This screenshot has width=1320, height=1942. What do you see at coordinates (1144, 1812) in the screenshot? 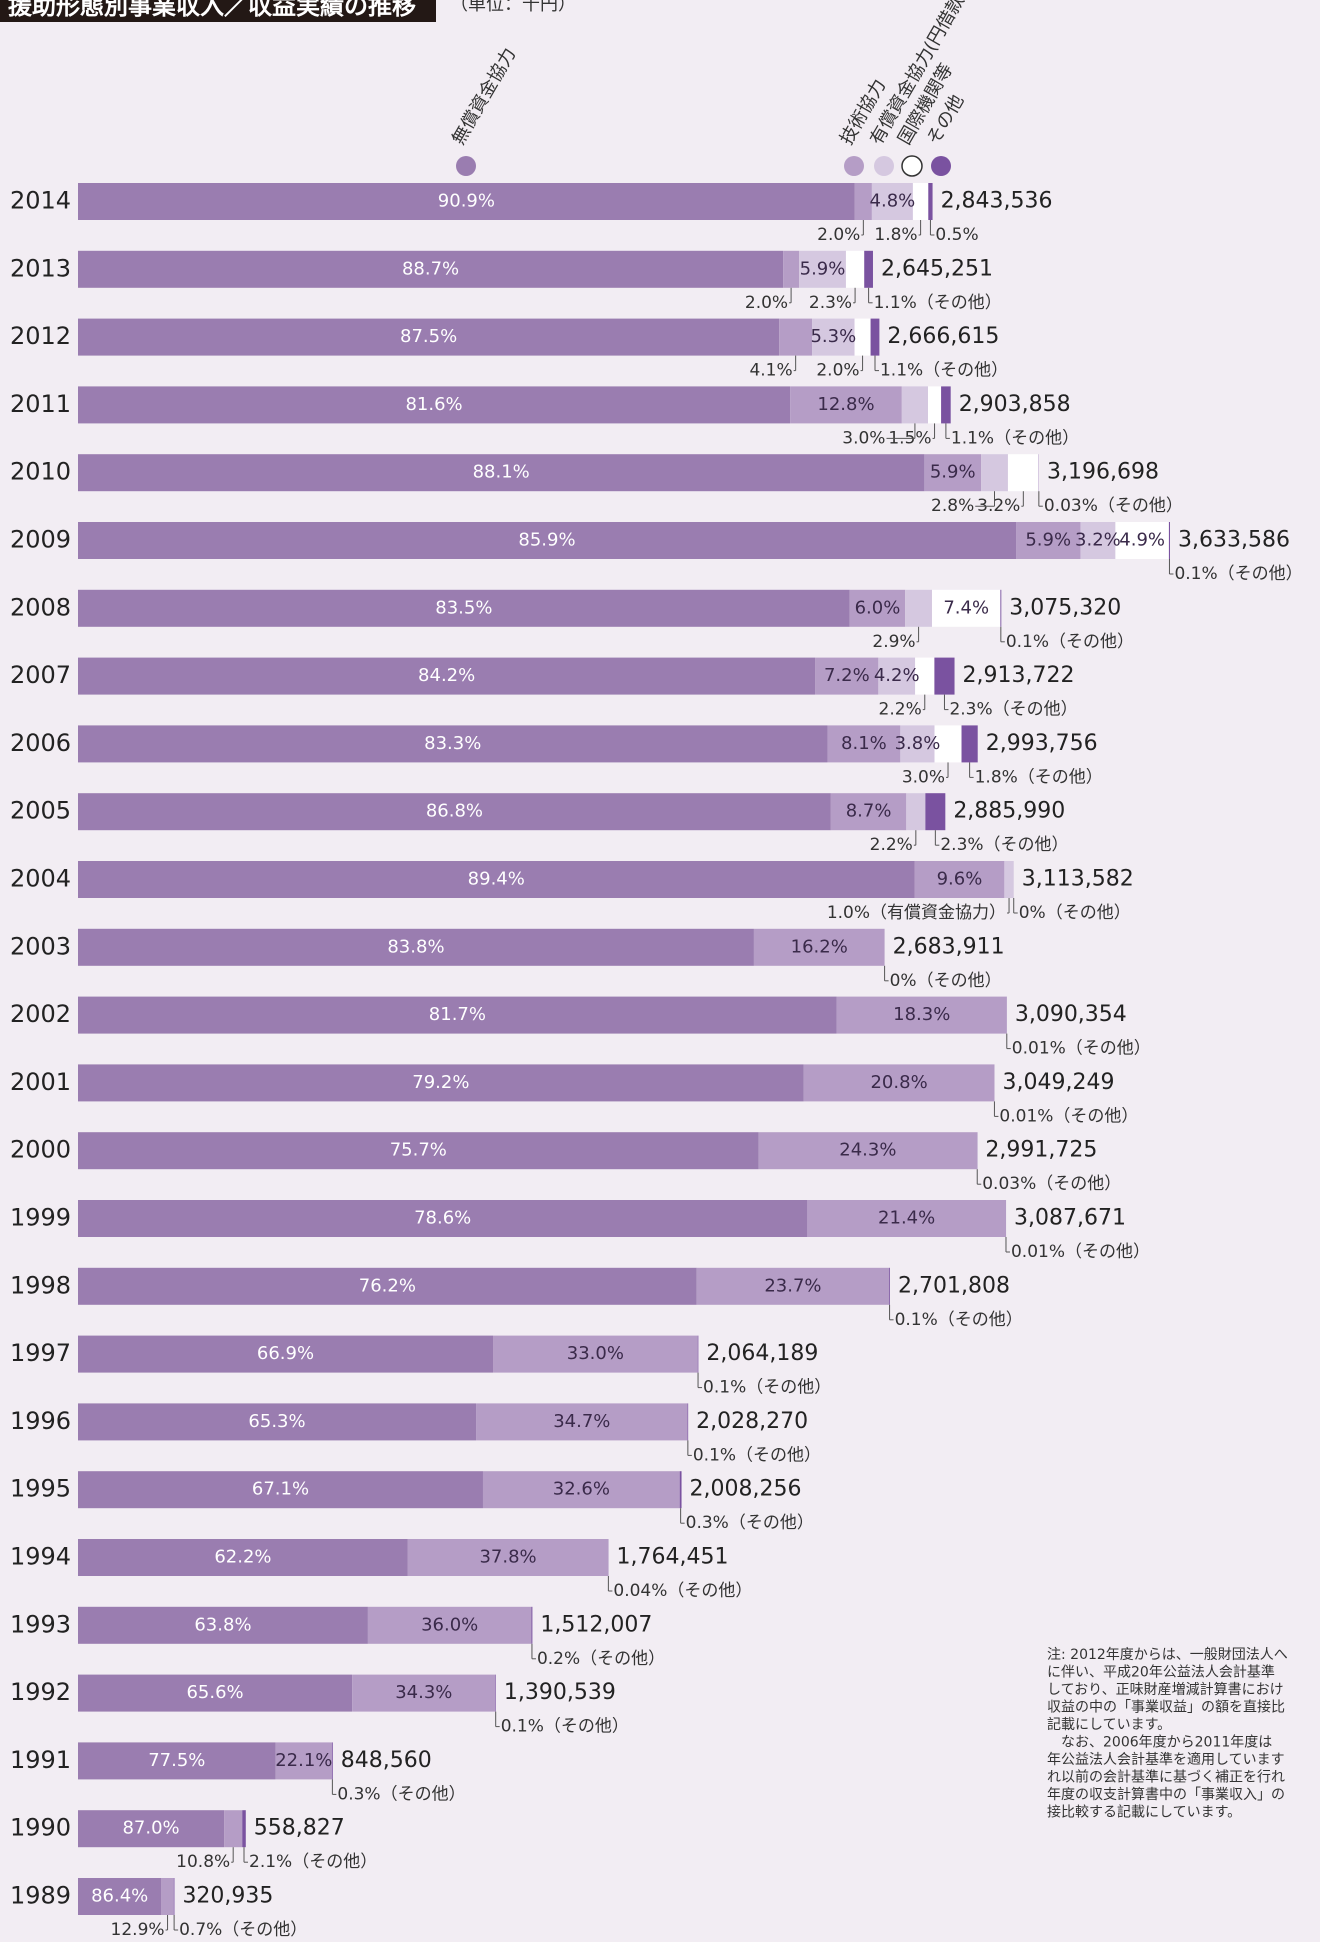
I see `note-line: 接比較する記載にしています。` at bounding box center [1144, 1812].